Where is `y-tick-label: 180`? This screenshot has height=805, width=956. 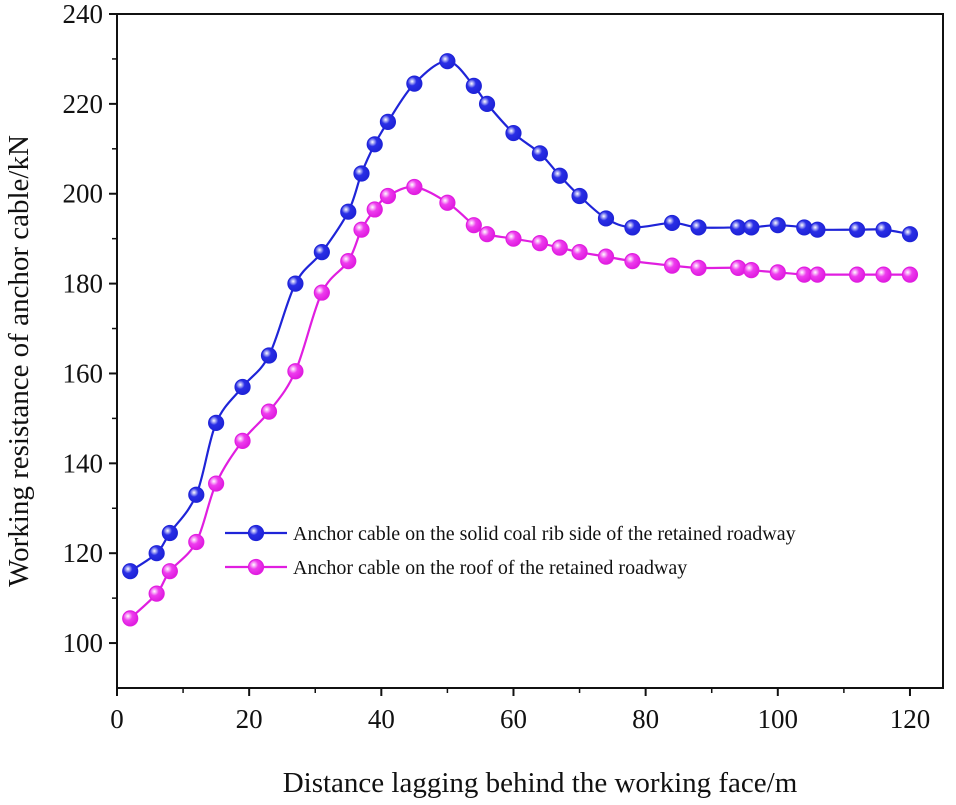
y-tick-label: 180 is located at coordinates (83, 284).